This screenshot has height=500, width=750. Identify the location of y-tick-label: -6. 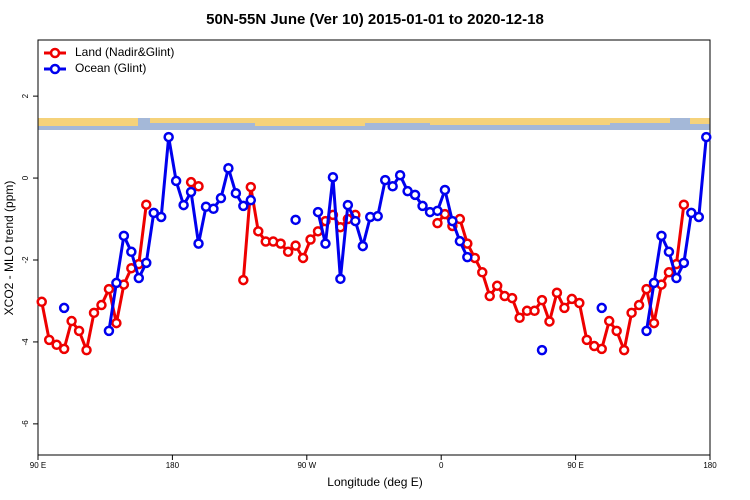
(25, 424).